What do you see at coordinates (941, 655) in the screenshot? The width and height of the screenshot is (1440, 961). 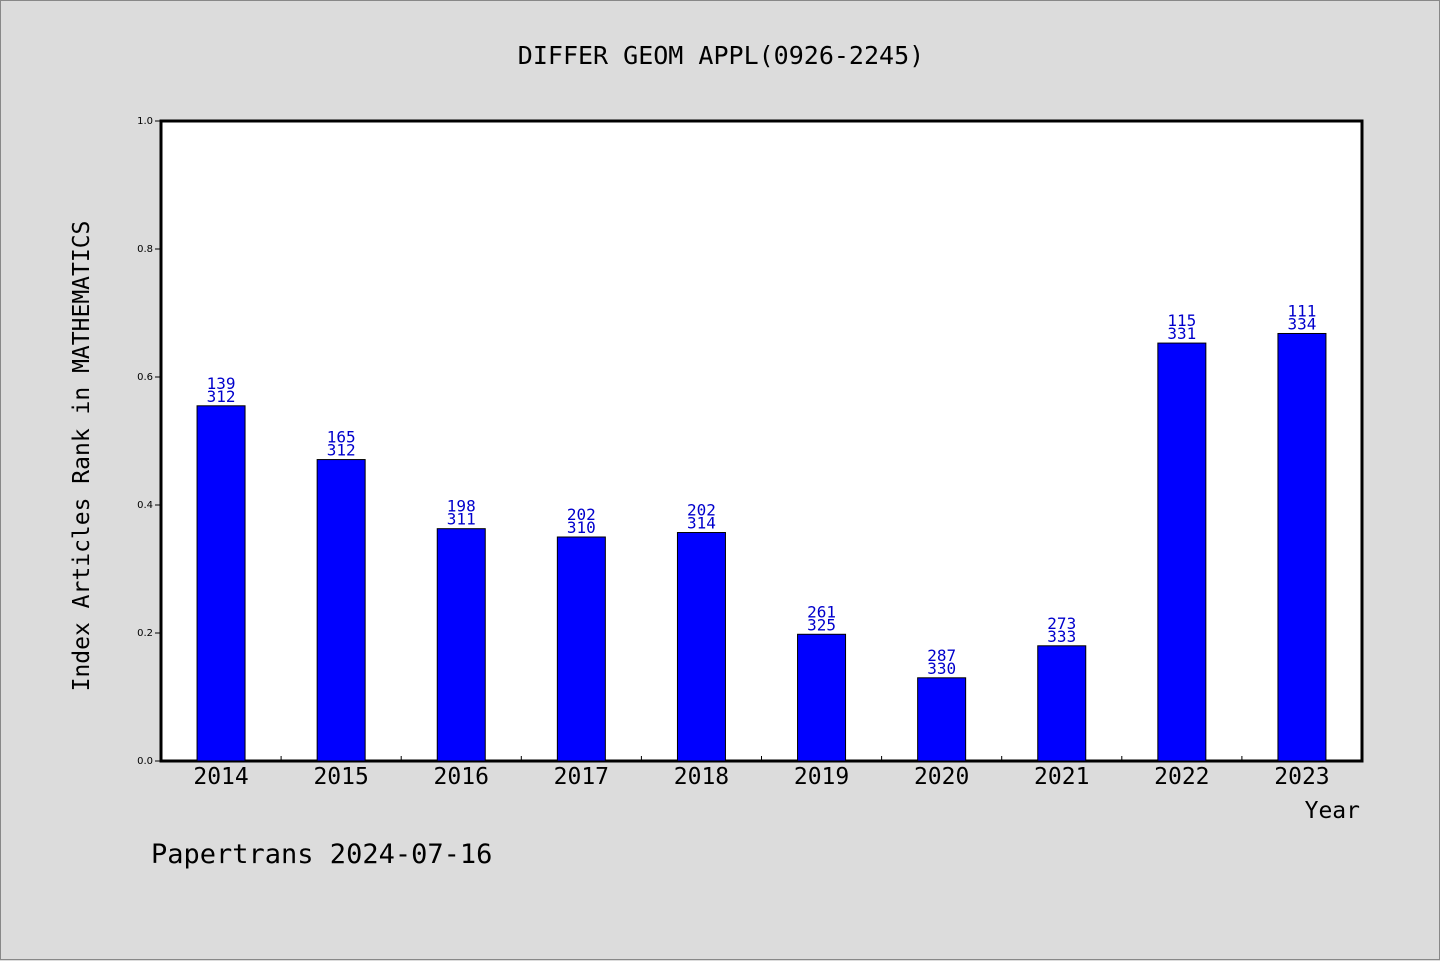 I see `data-label-top: 287` at bounding box center [941, 655].